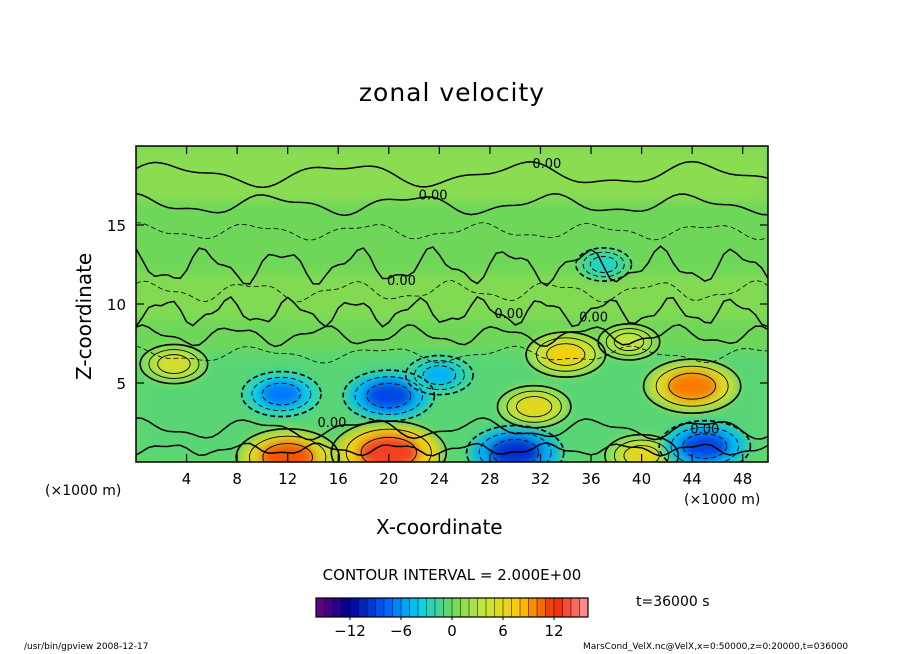 The image size is (904, 654). Describe the element at coordinates (553, 631) in the screenshot. I see `colorbar-tick-label: 12` at that location.